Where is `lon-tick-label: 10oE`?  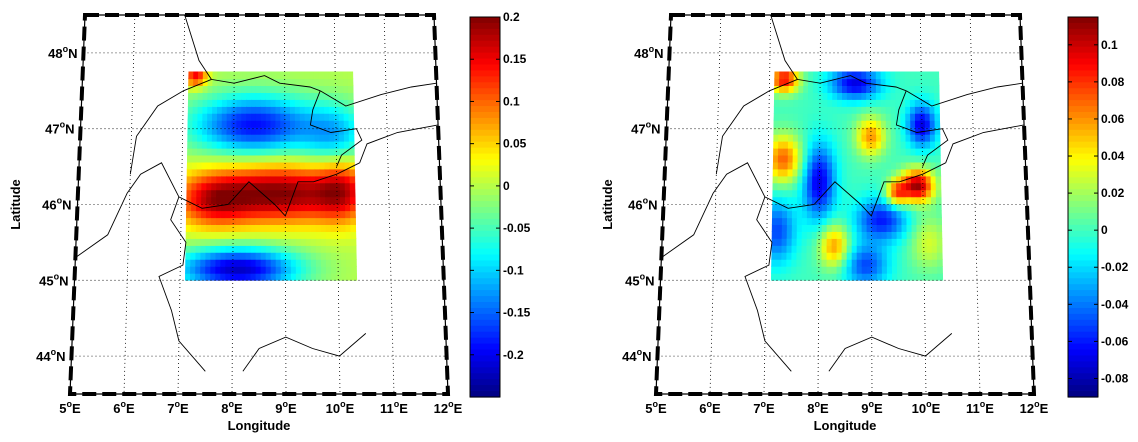 lon-tick-label: 10oE is located at coordinates (926, 407).